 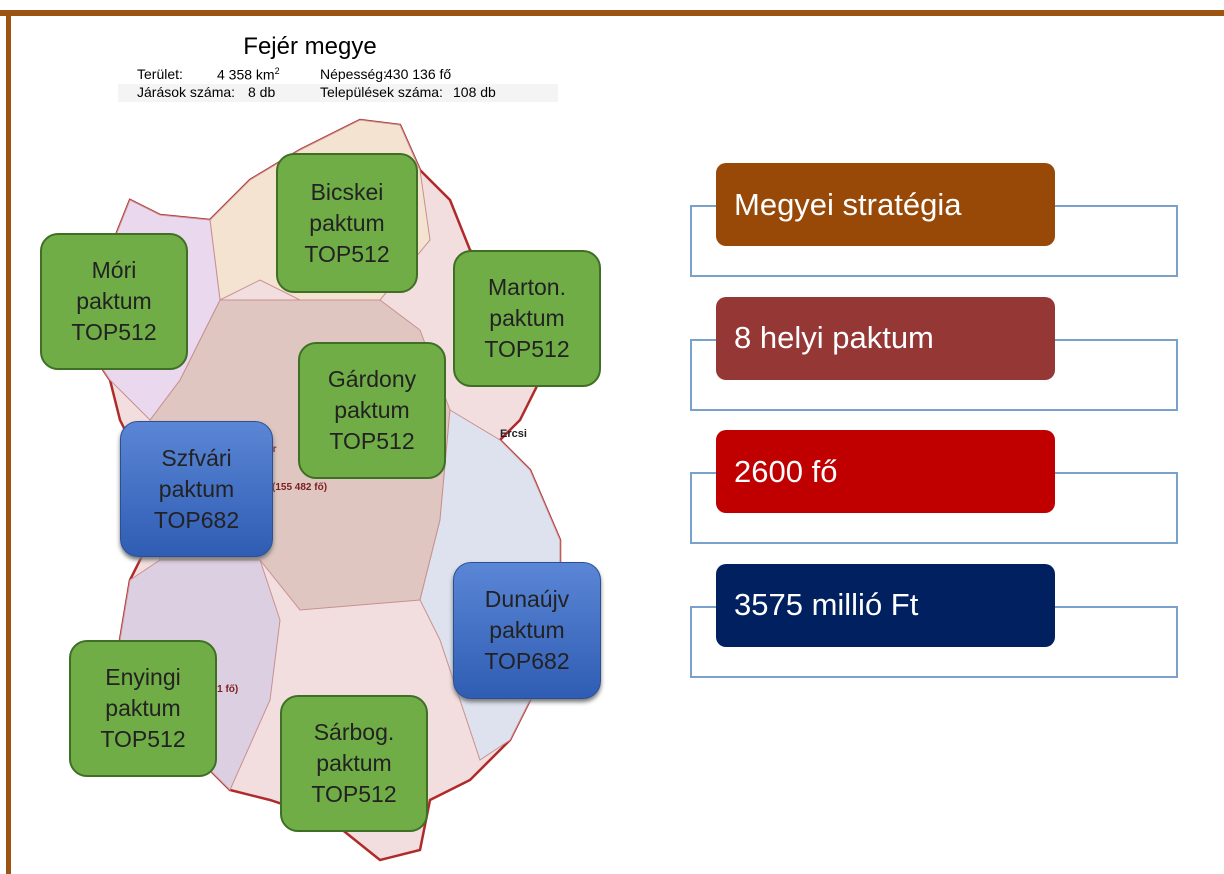 I want to click on pact-box: Bicskei paktum TOP512, so click(x=347, y=223).